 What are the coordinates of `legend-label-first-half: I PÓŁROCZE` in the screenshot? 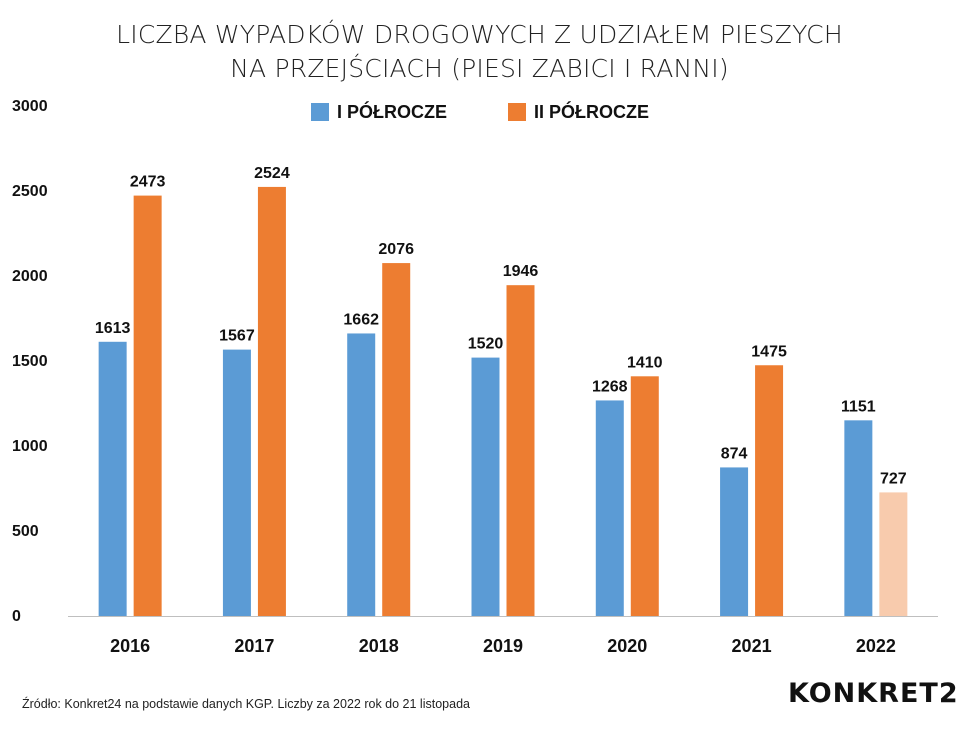 It's located at (392, 111).